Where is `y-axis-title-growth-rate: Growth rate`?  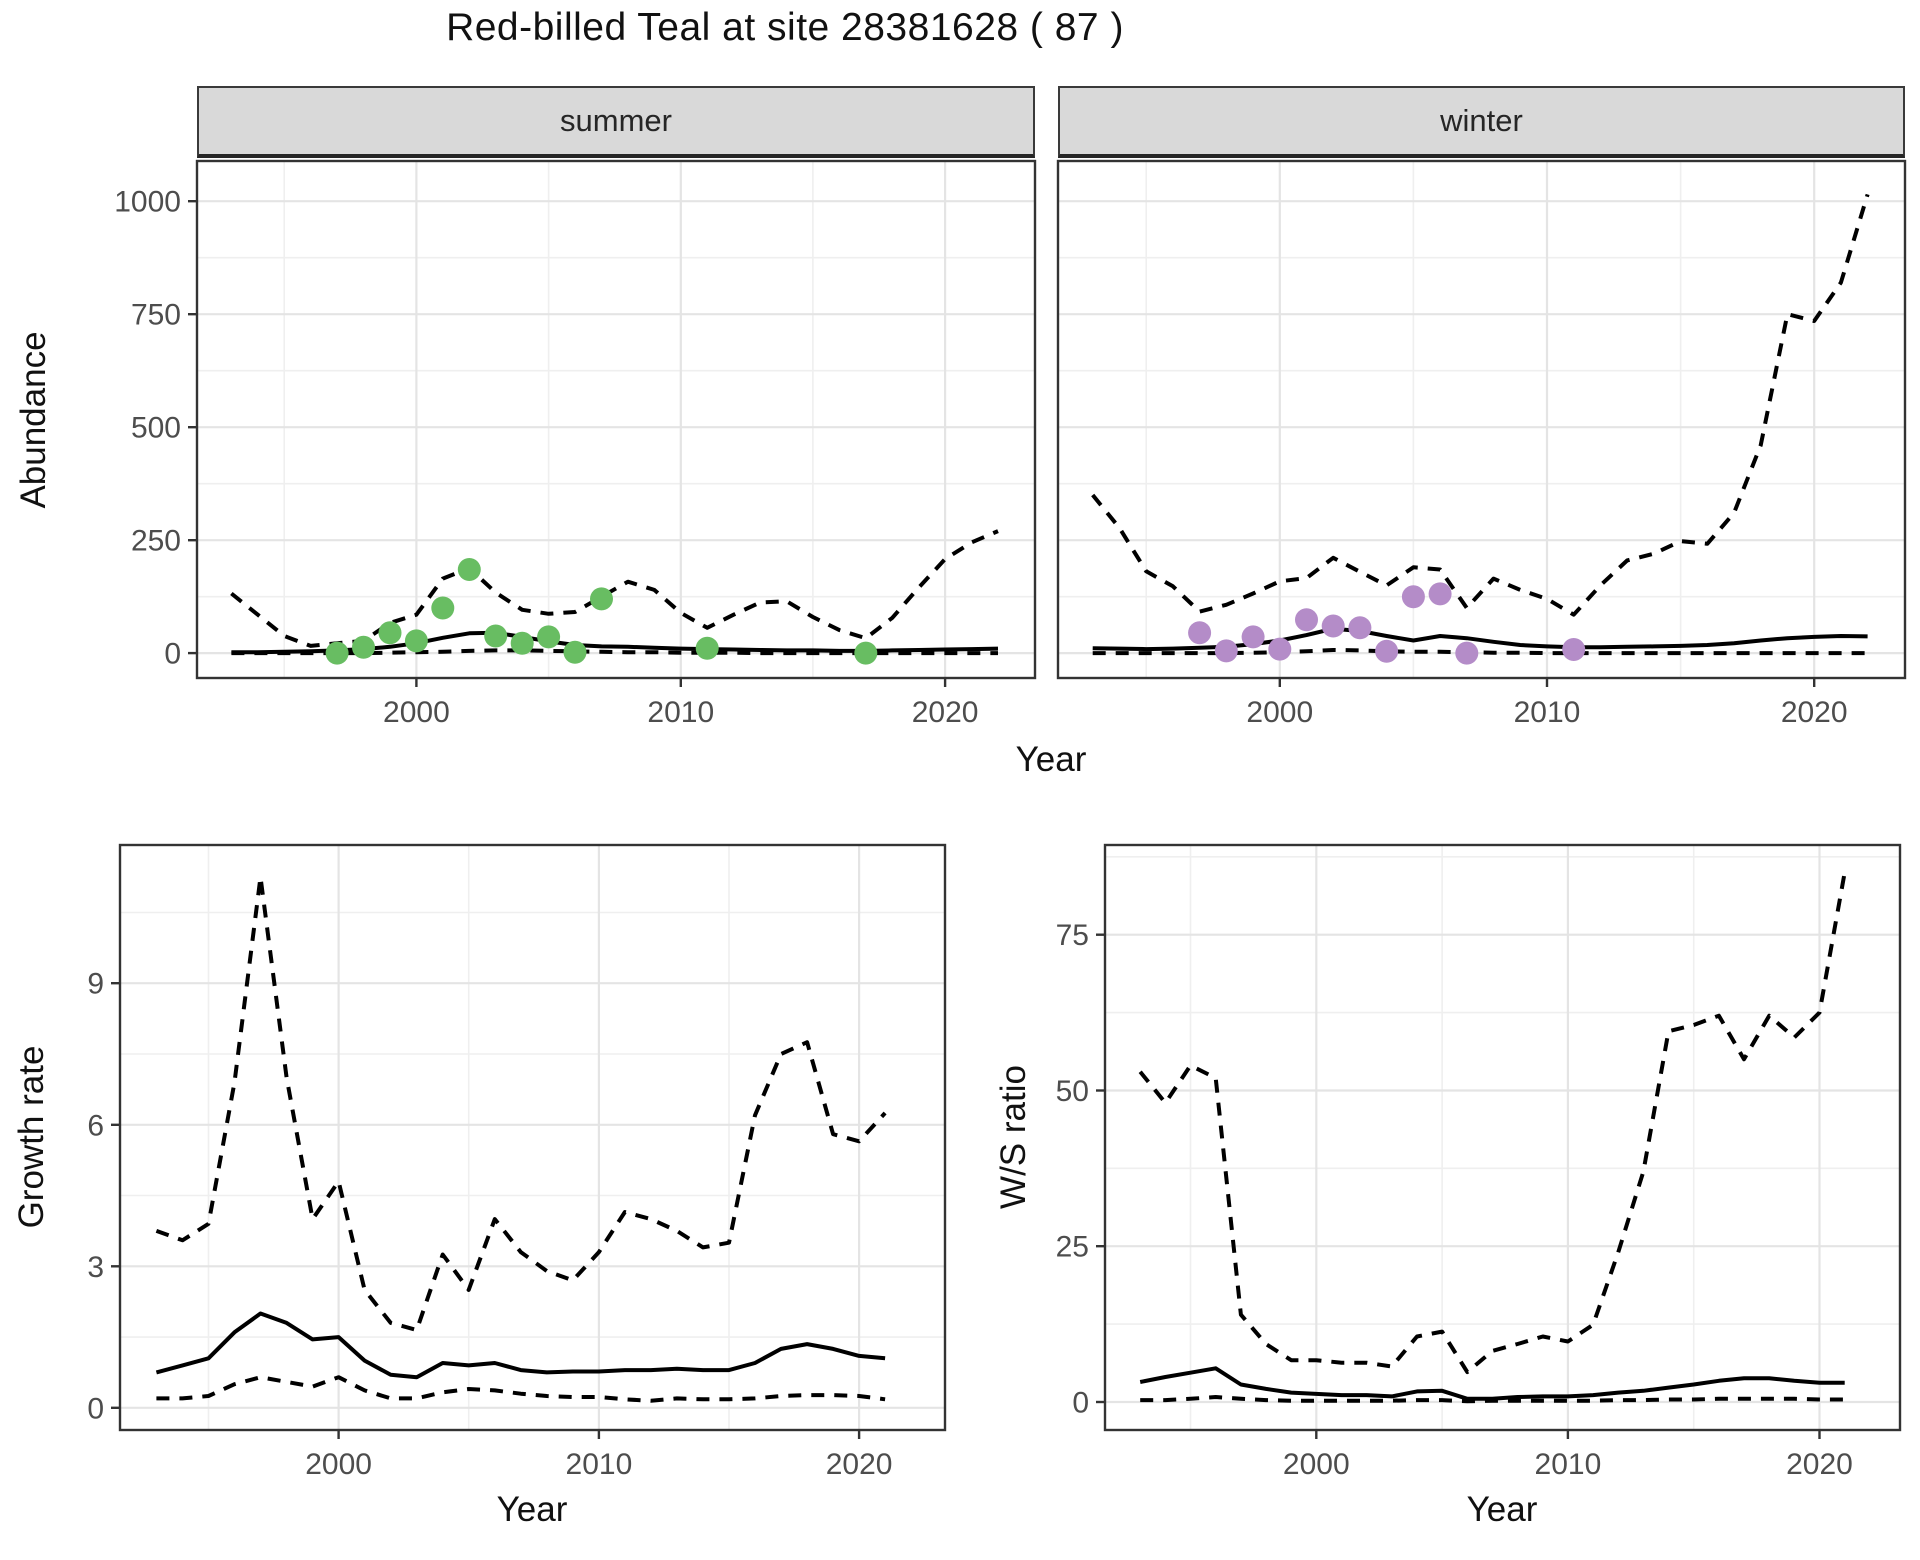
y-axis-title-growth-rate: Growth rate is located at coordinates (31, 1137).